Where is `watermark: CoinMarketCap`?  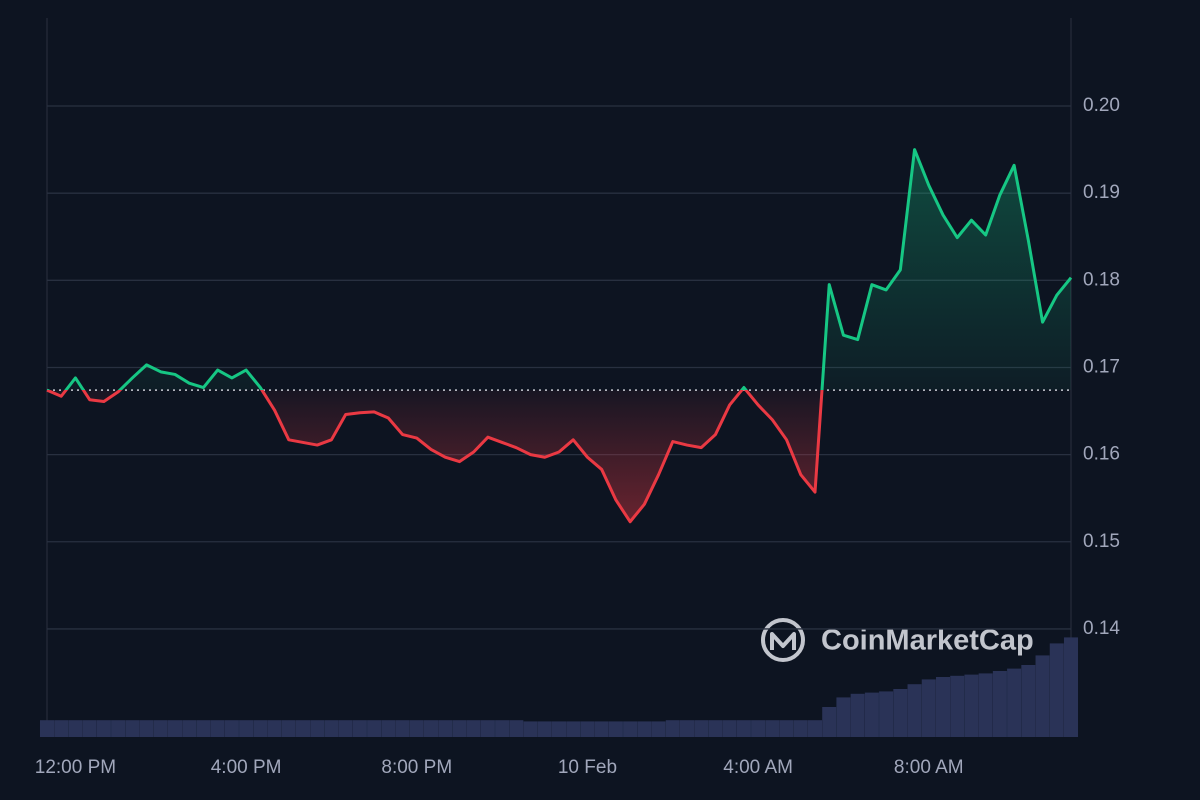 watermark: CoinMarketCap is located at coordinates (897, 640).